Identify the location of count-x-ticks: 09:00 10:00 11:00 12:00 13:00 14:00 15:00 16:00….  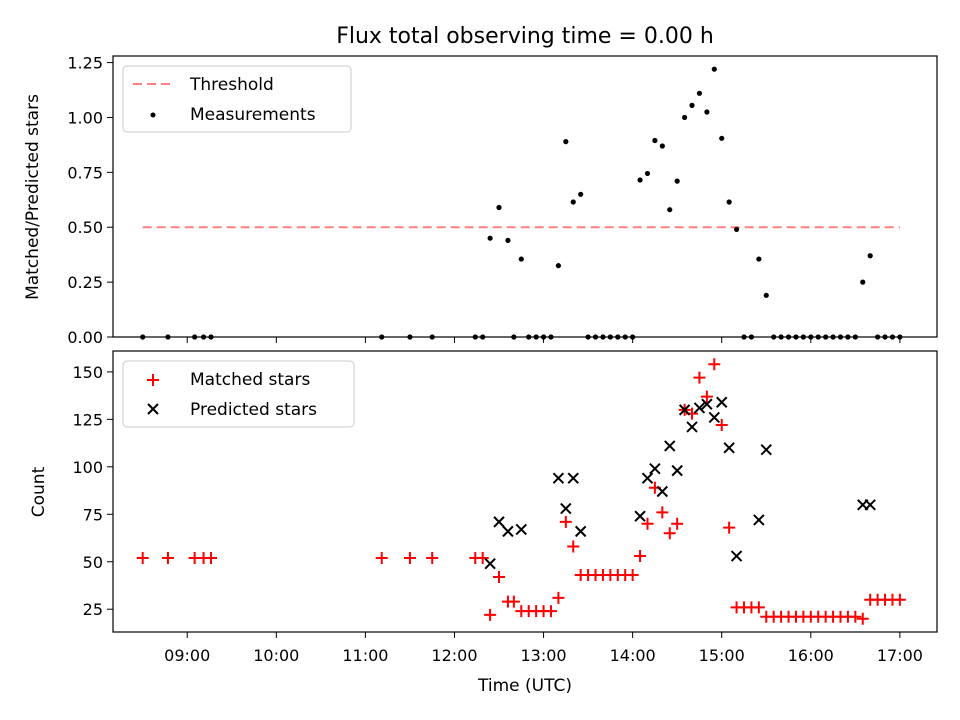
(543, 648).